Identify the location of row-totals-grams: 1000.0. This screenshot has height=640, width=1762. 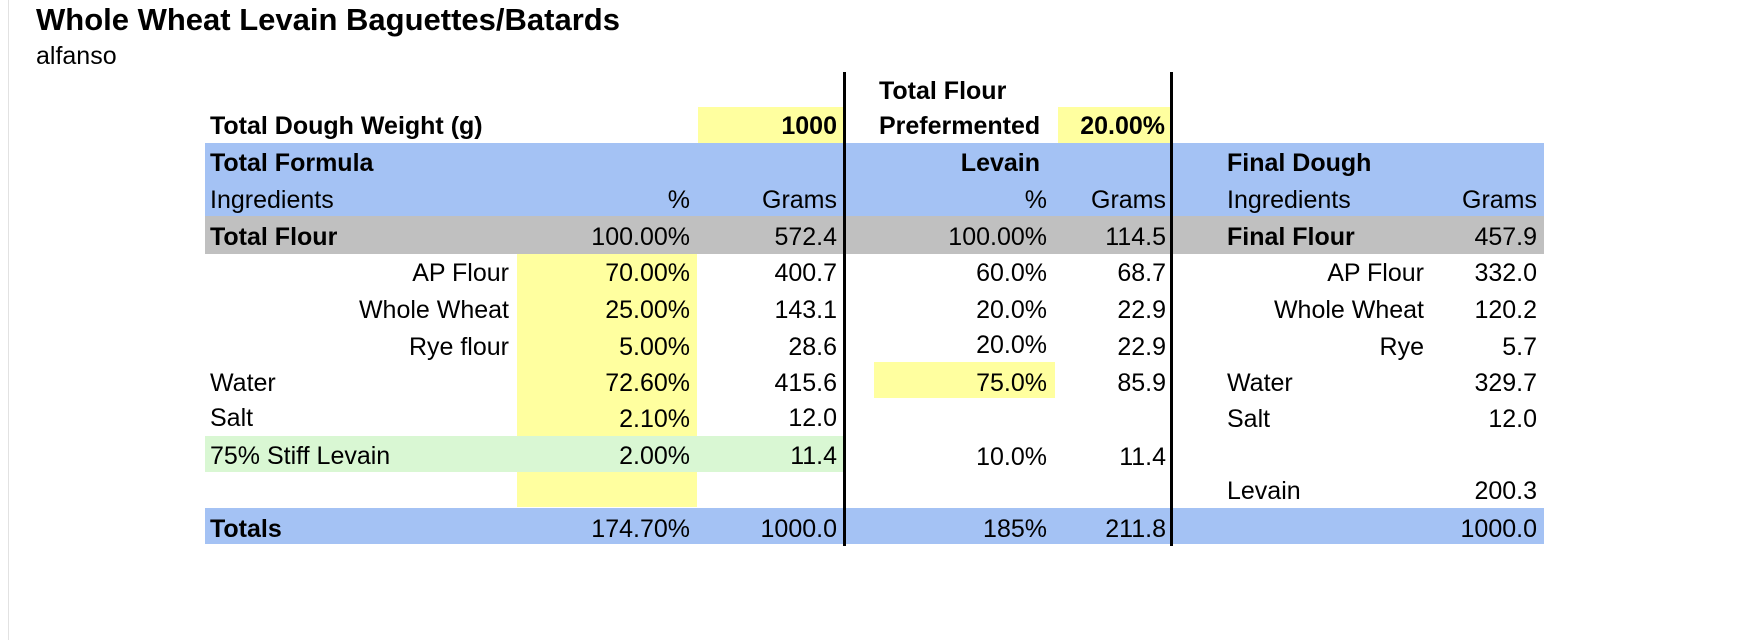
(798, 529).